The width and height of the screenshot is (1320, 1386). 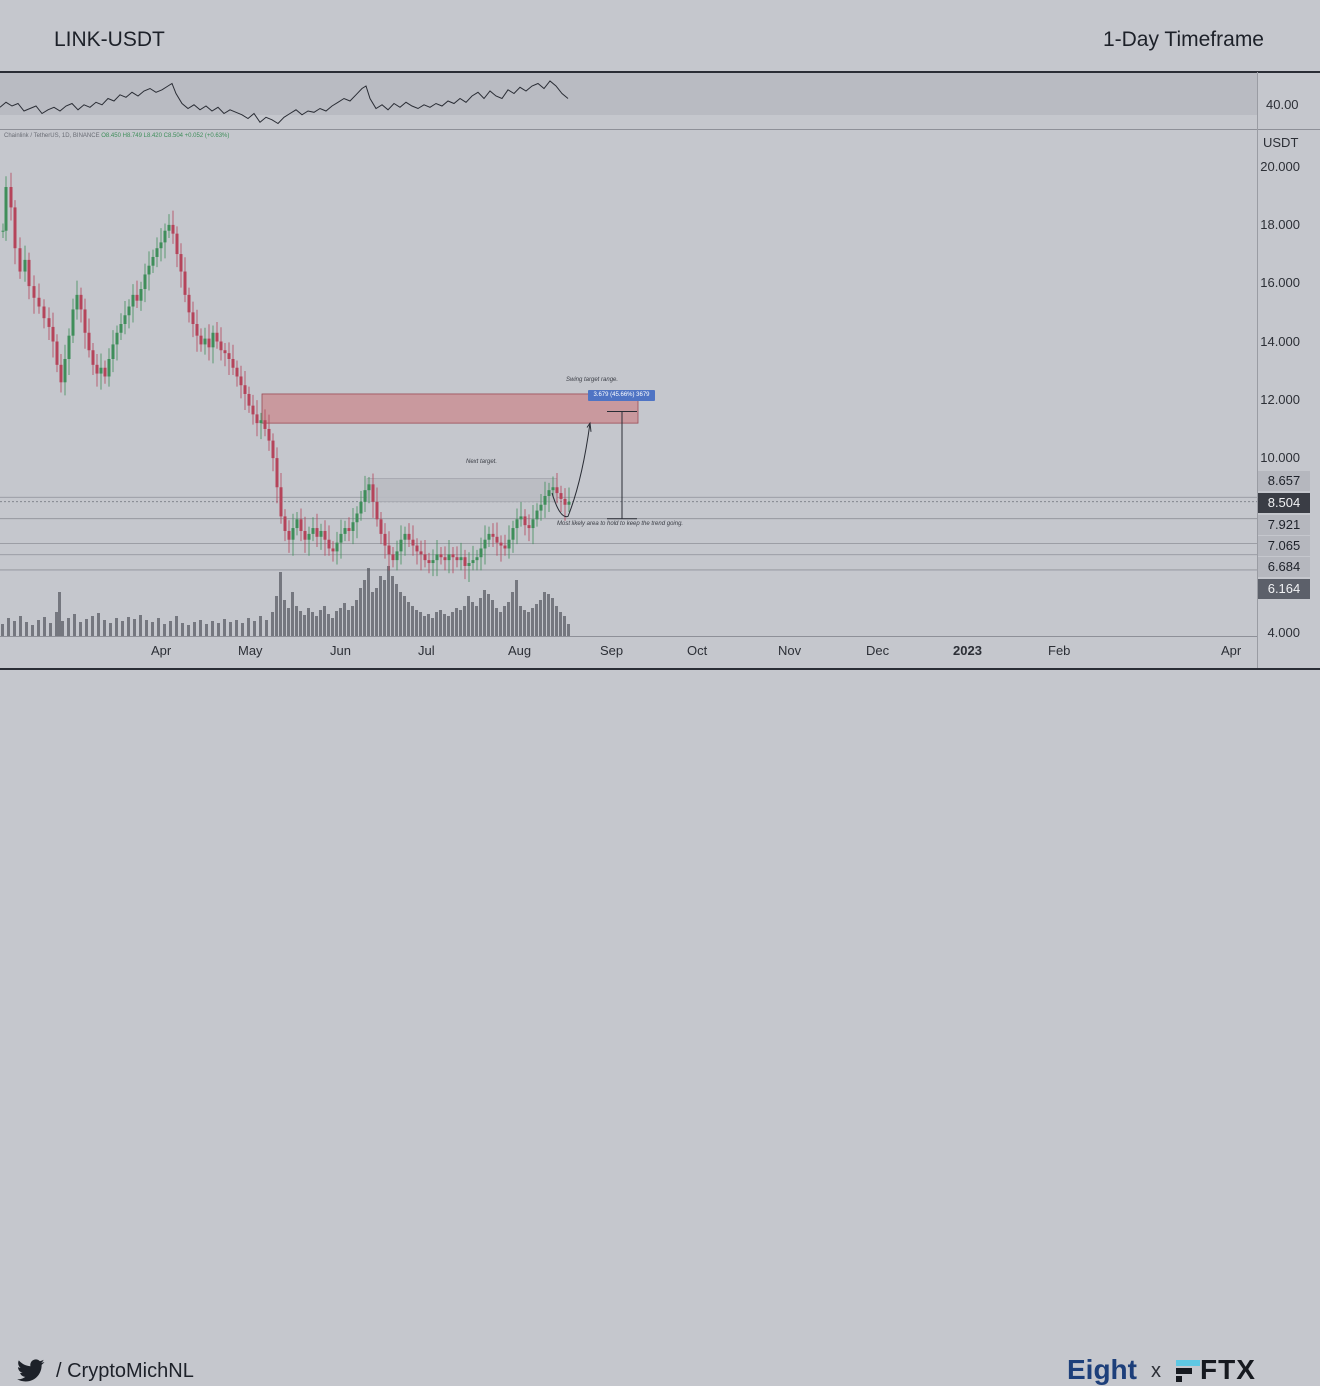 I want to click on rsi-level-label: 40.00, so click(x=1282, y=104).